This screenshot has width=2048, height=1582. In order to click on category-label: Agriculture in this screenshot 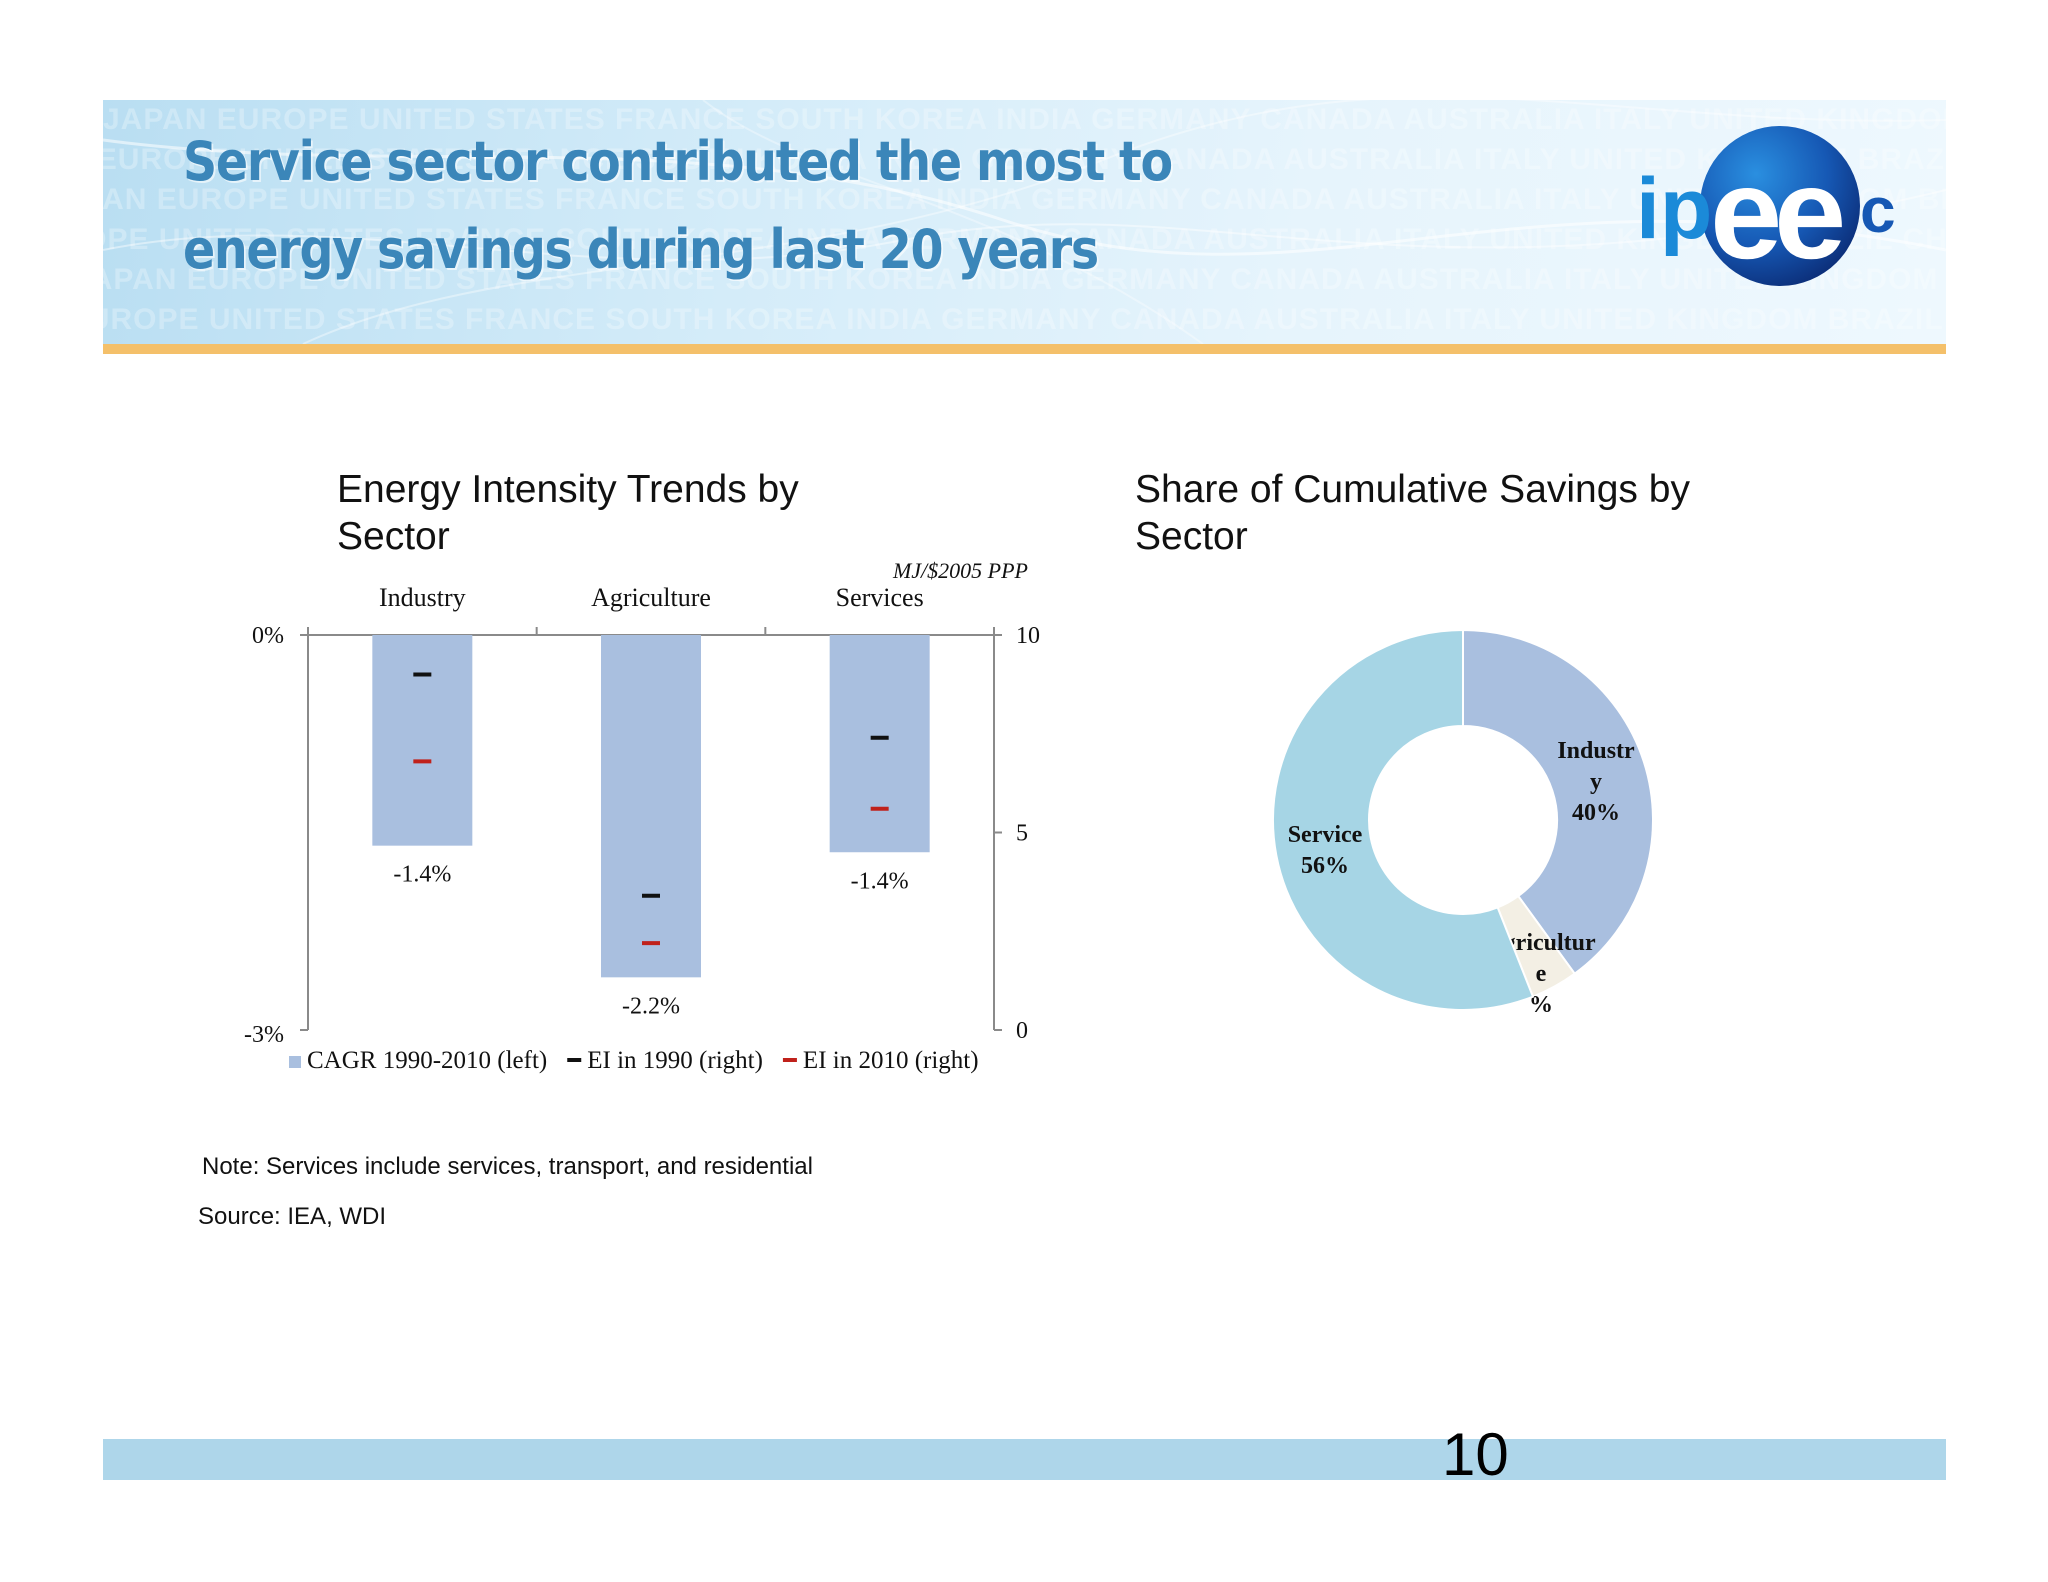, I will do `click(651, 597)`.